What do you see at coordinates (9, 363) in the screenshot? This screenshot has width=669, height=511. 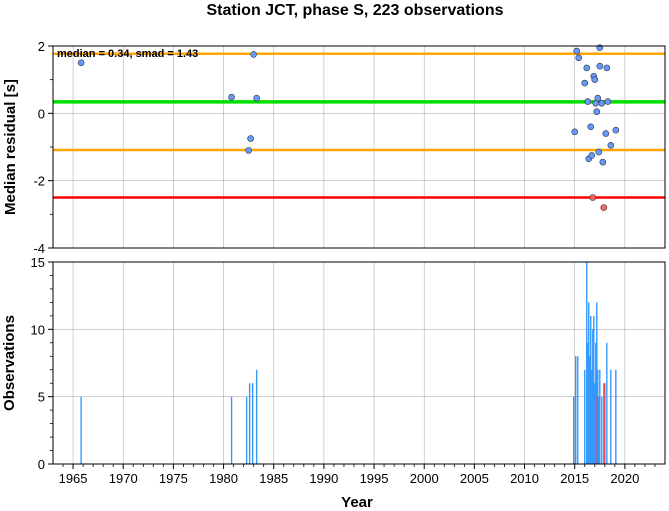 I see `observations-y-label: Observations` at bounding box center [9, 363].